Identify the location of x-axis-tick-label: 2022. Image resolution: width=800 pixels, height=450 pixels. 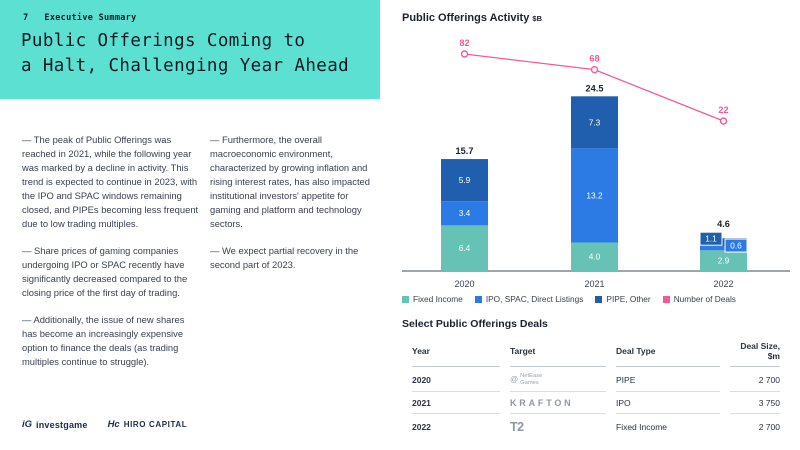
(723, 284).